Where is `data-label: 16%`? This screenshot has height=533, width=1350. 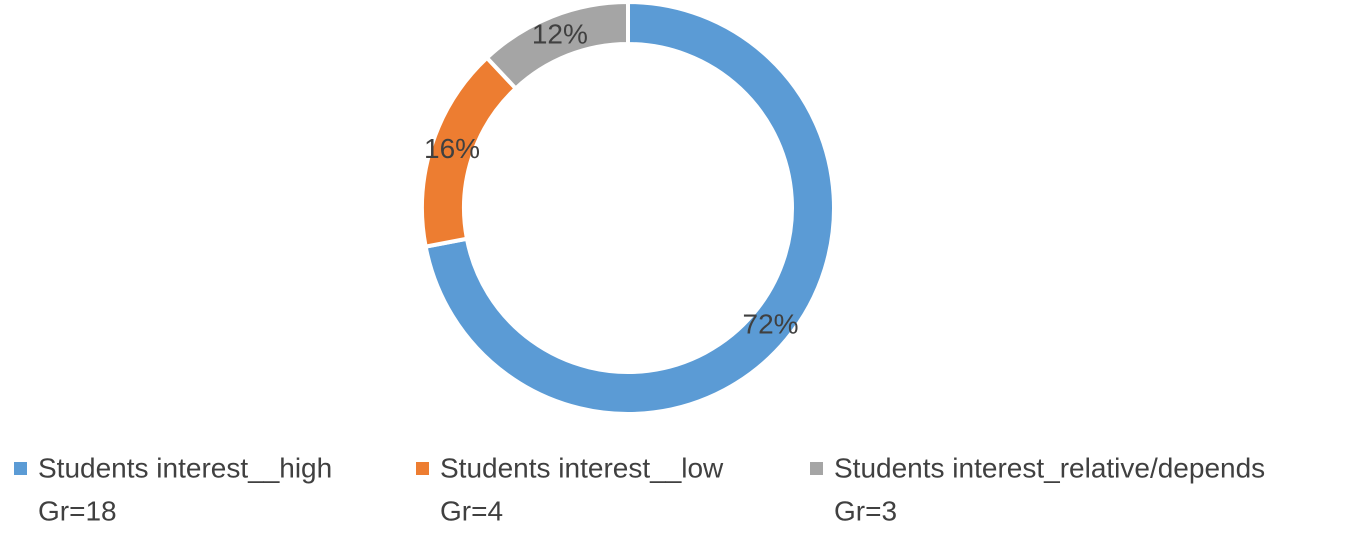
data-label: 16% is located at coordinates (452, 148).